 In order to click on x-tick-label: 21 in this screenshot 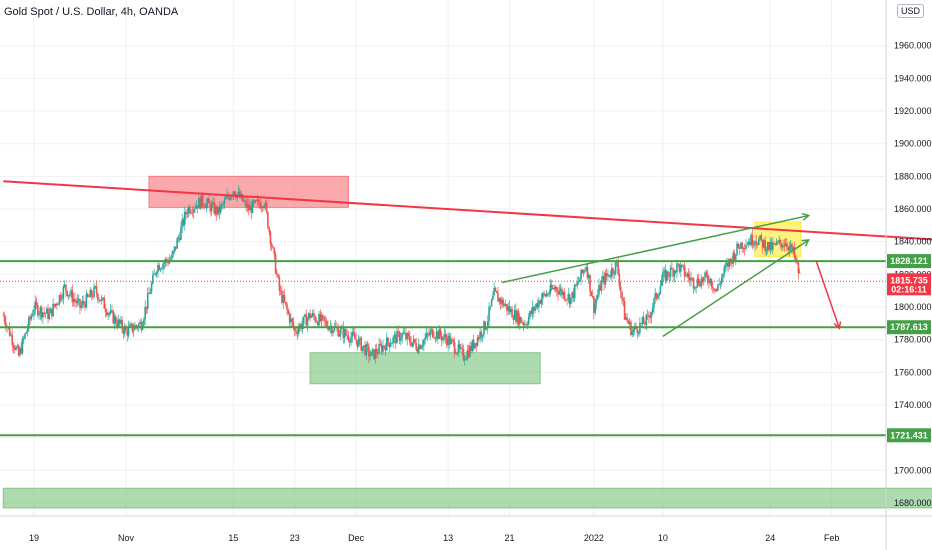, I will do `click(509, 538)`.